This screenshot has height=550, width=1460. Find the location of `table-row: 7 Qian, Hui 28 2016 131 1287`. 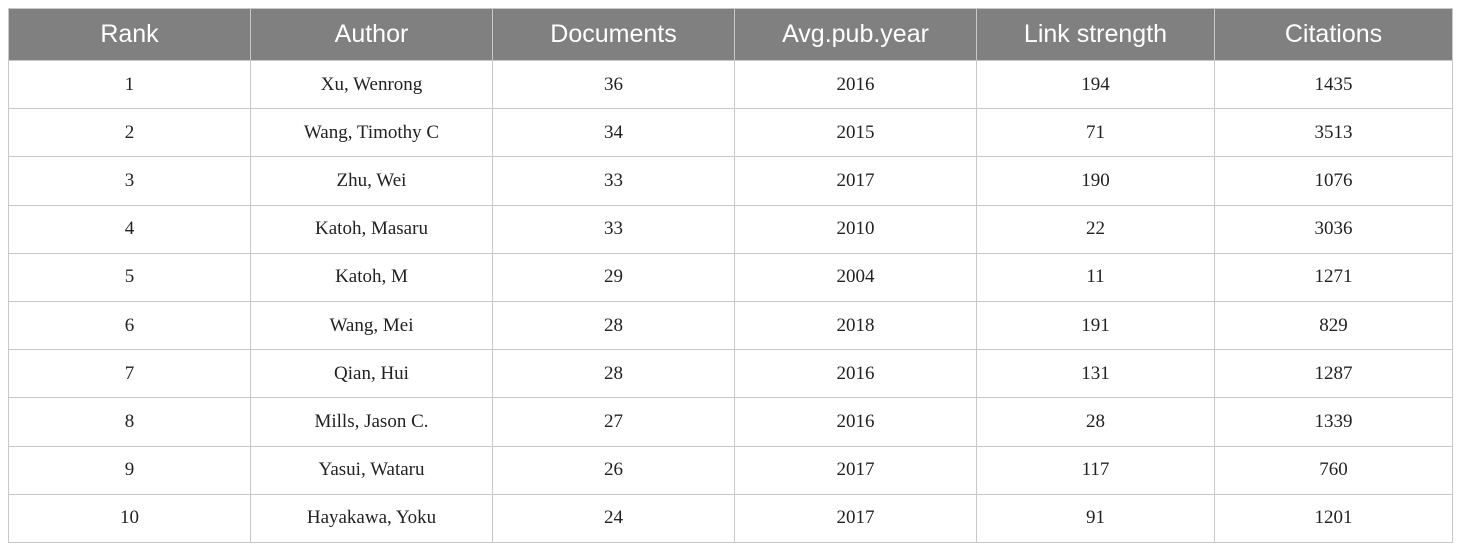

table-row: 7 Qian, Hui 28 2016 131 1287 is located at coordinates (730, 374).